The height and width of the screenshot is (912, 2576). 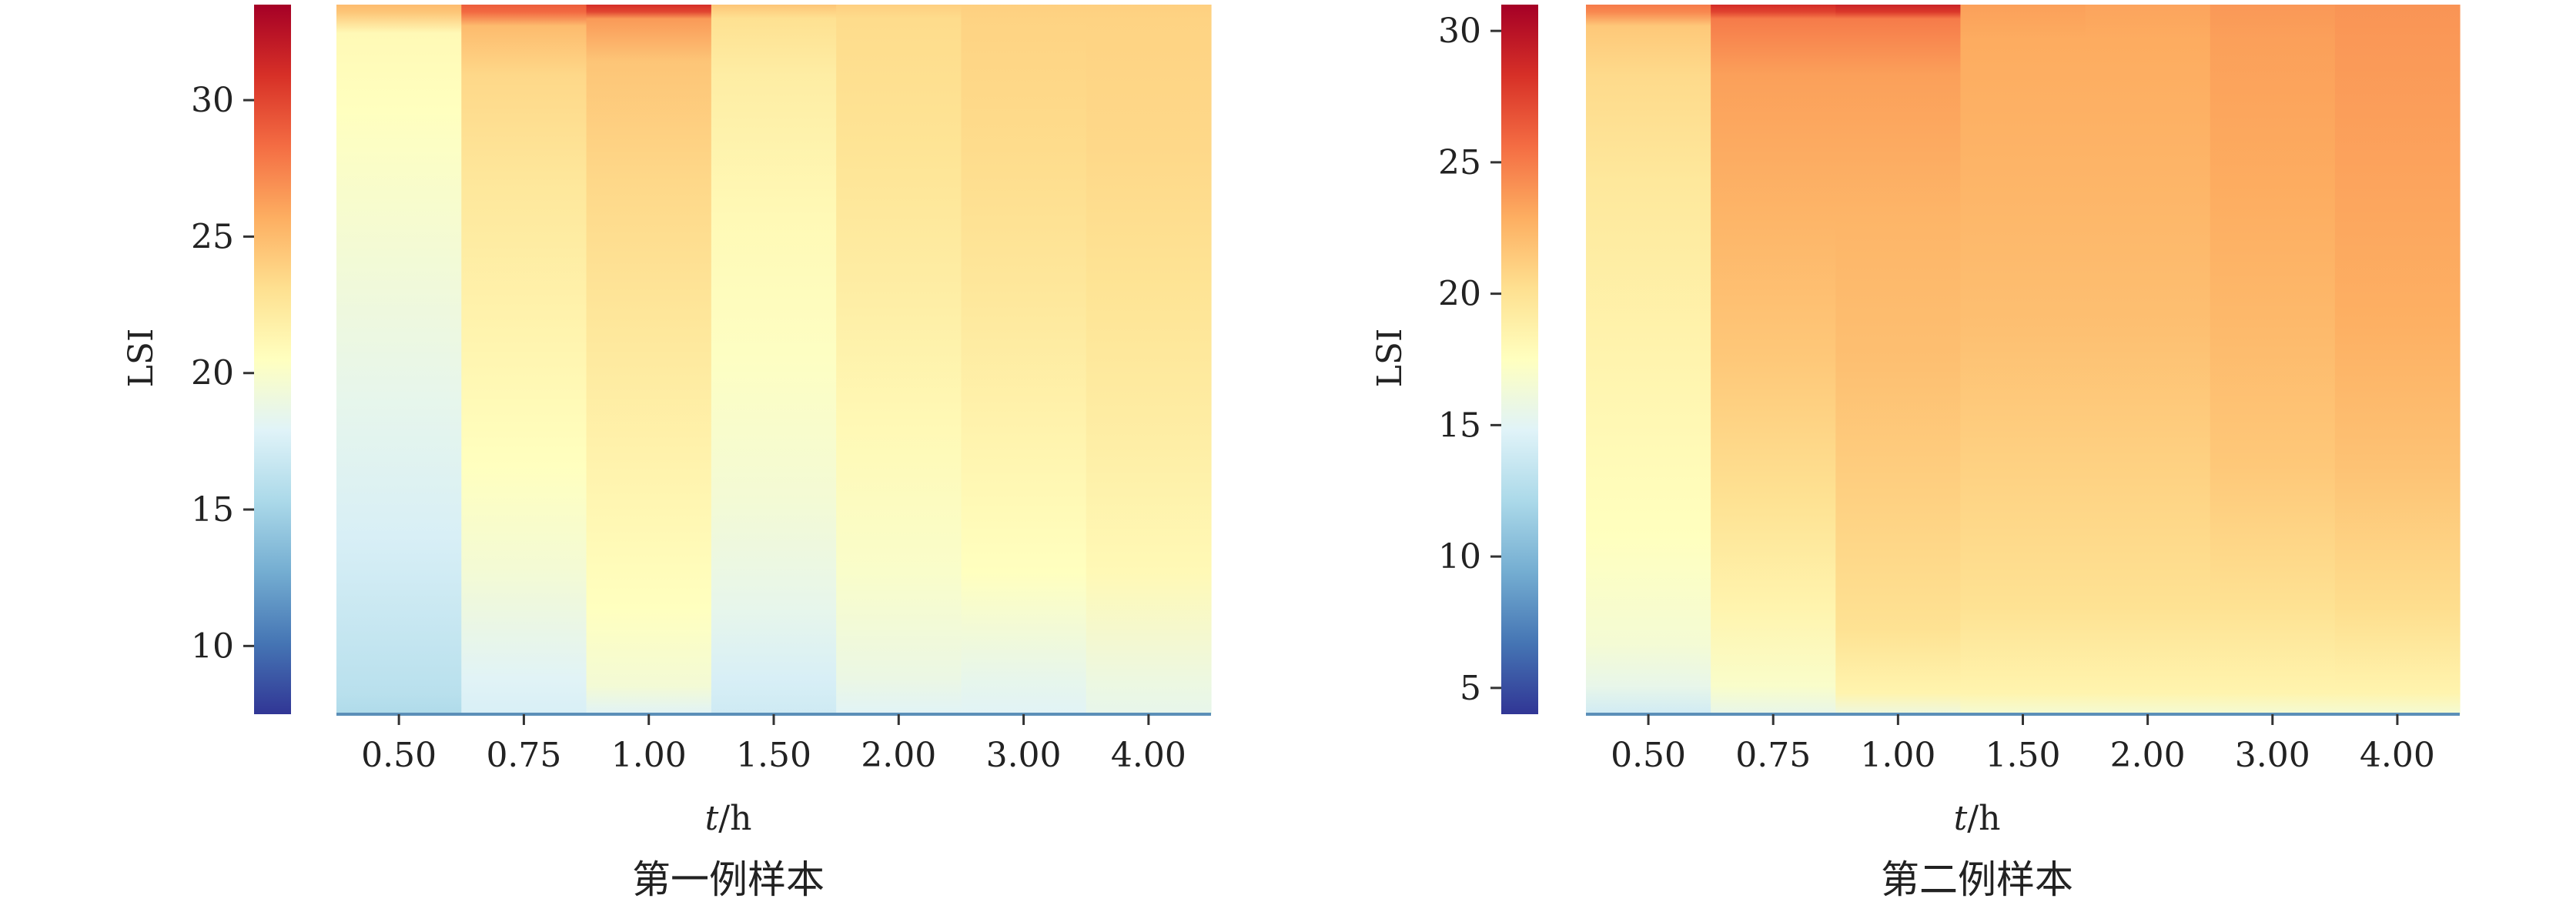 What do you see at coordinates (729, 880) in the screenshot?
I see `panel-caption: 第一例样本` at bounding box center [729, 880].